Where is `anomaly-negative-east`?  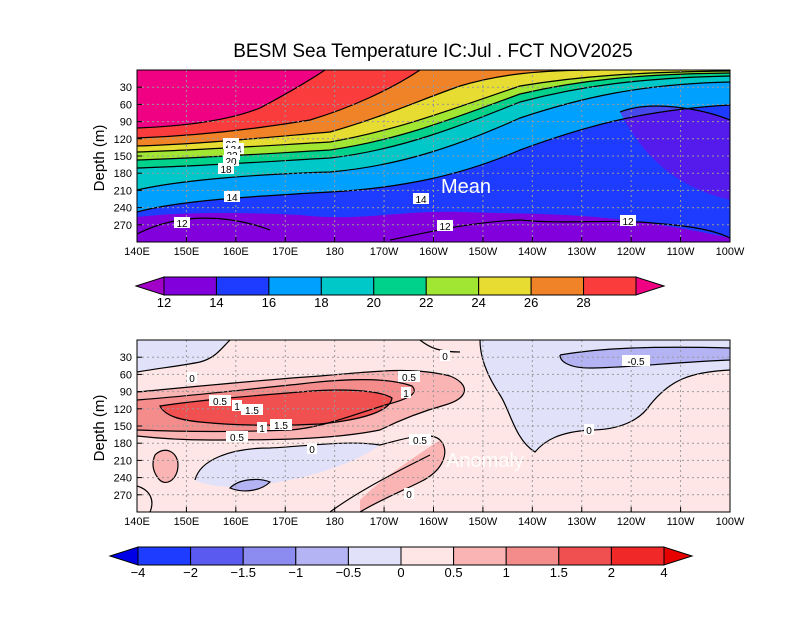 anomaly-negative-east is located at coordinates (605, 396).